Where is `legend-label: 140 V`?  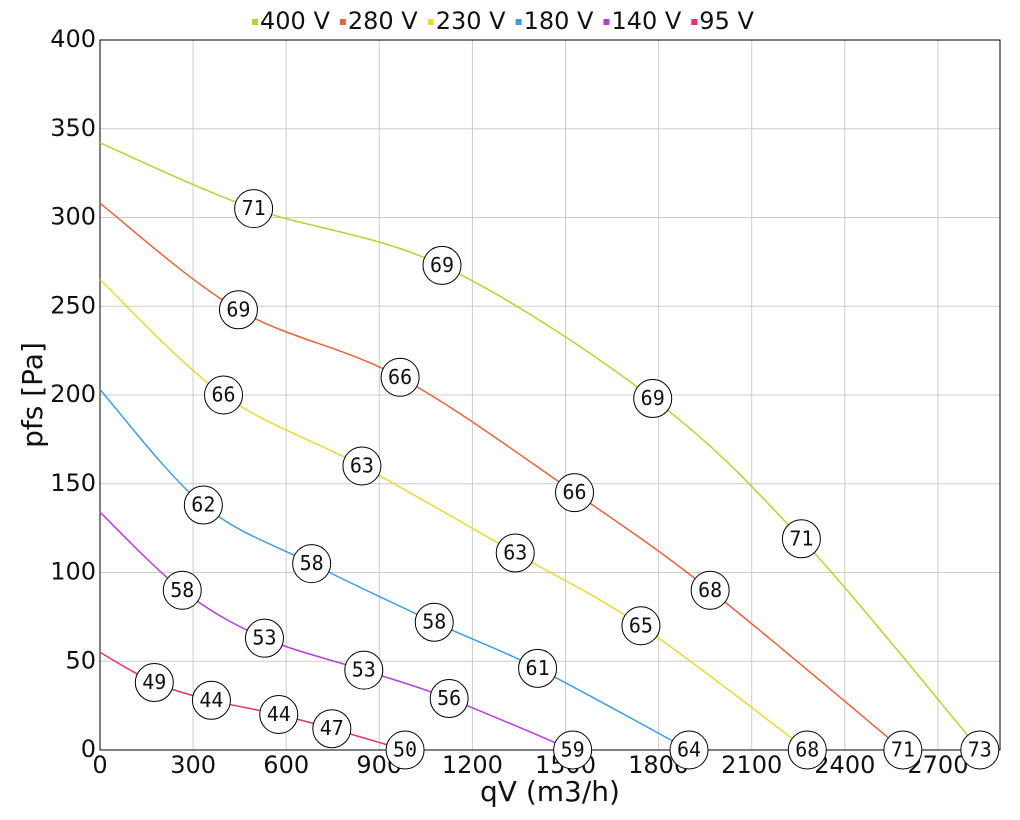 legend-label: 140 V is located at coordinates (646, 21).